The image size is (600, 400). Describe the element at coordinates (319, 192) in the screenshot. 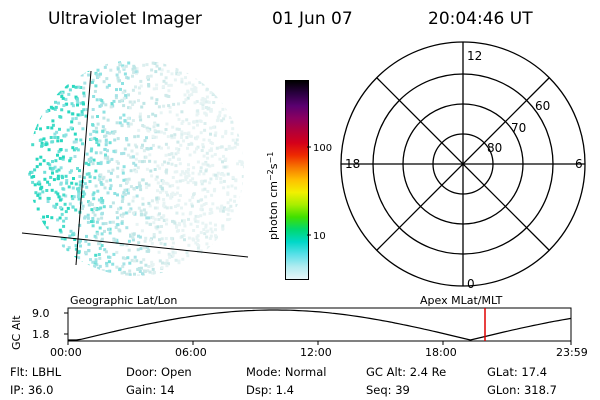

I see `color-bar-axis: 100 10` at that location.